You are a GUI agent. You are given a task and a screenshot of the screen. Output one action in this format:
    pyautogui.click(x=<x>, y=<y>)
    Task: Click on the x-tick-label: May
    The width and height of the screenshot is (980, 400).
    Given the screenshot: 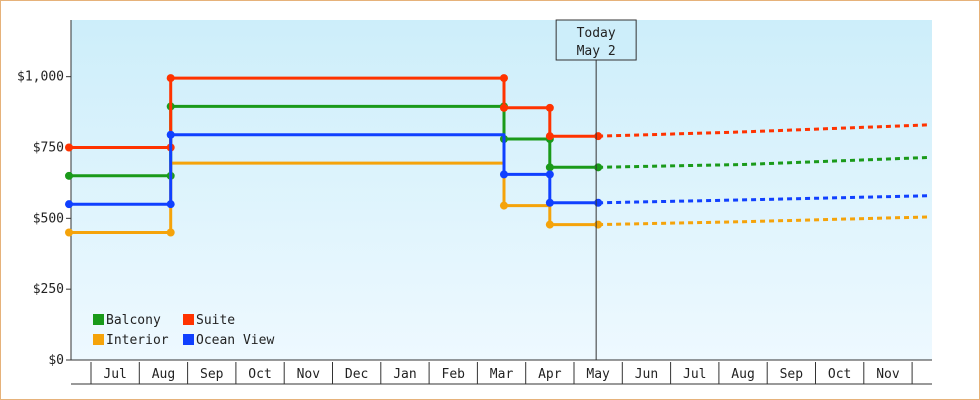 What is the action you would take?
    pyautogui.click(x=598, y=374)
    